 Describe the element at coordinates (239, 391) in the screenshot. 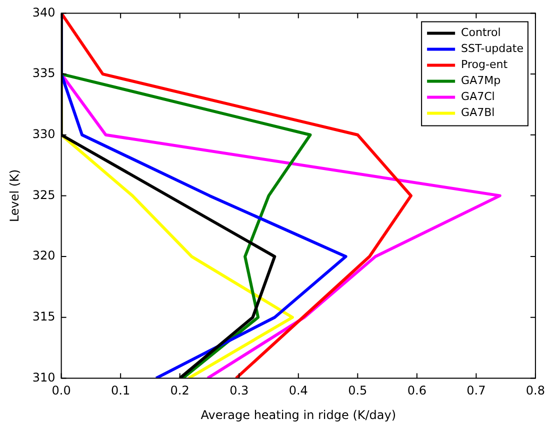

I see `x-tick-label: 0.3` at that location.